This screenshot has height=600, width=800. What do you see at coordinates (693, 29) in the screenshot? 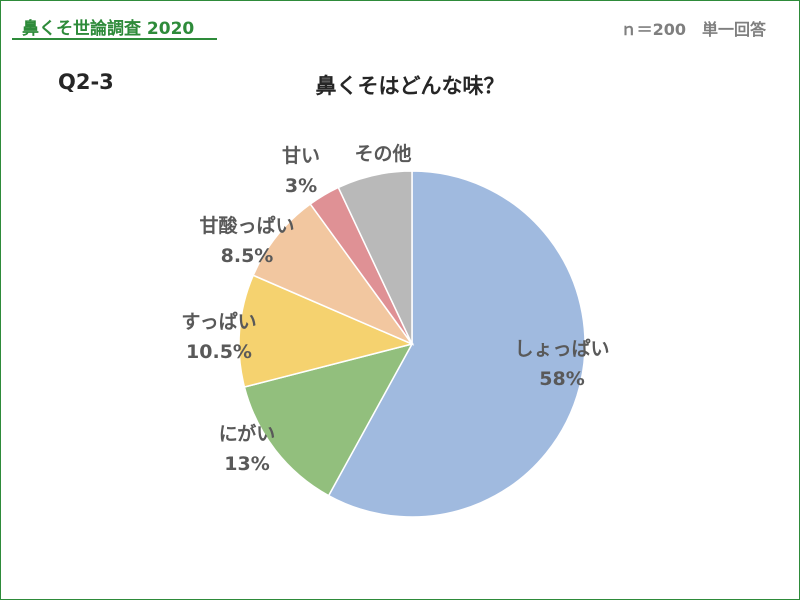
I see `sample-size-info: ｎ＝200 単一回答` at bounding box center [693, 29].